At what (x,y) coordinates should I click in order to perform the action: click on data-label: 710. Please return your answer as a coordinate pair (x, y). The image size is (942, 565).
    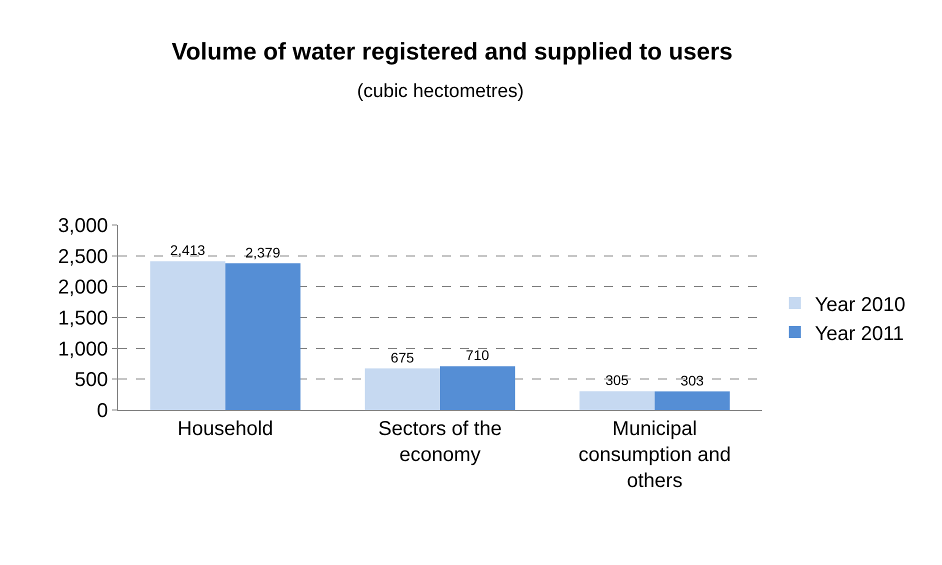
    Looking at the image, I should click on (478, 355).